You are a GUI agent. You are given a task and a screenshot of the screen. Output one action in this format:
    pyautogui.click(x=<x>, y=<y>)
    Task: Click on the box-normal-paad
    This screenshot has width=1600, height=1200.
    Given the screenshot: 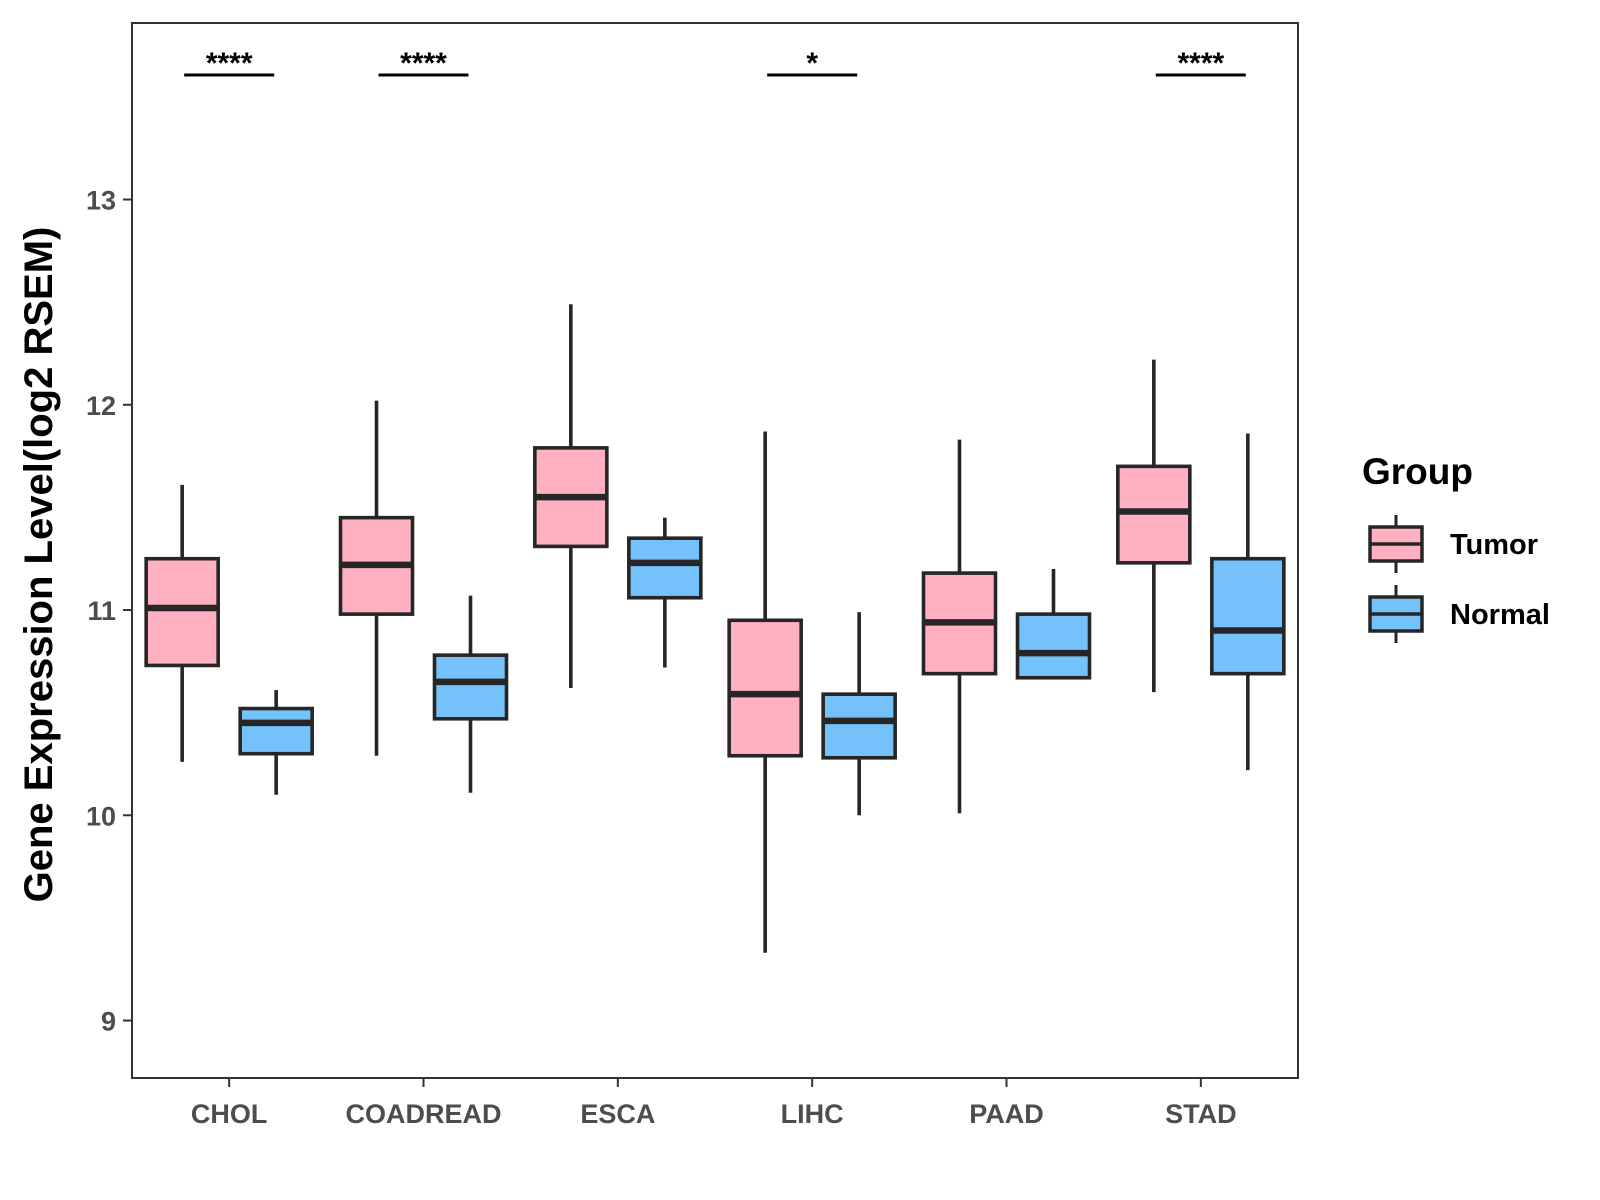 What is the action you would take?
    pyautogui.click(x=1053, y=646)
    